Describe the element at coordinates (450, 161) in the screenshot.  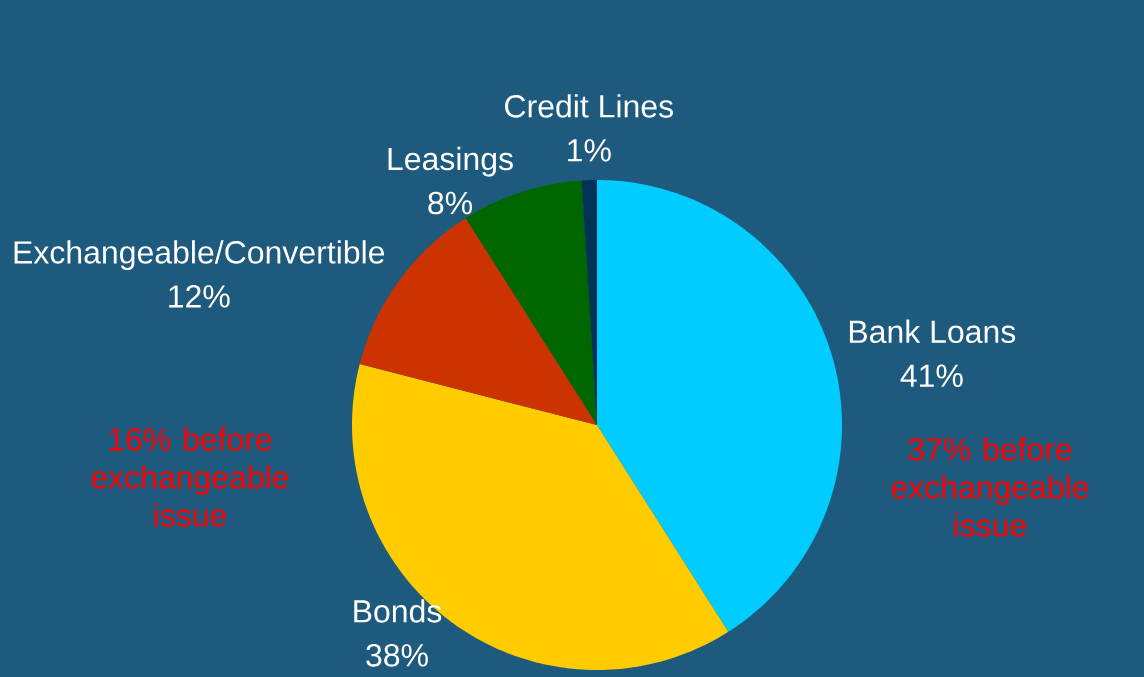
I see `slice-label: Leasings` at that location.